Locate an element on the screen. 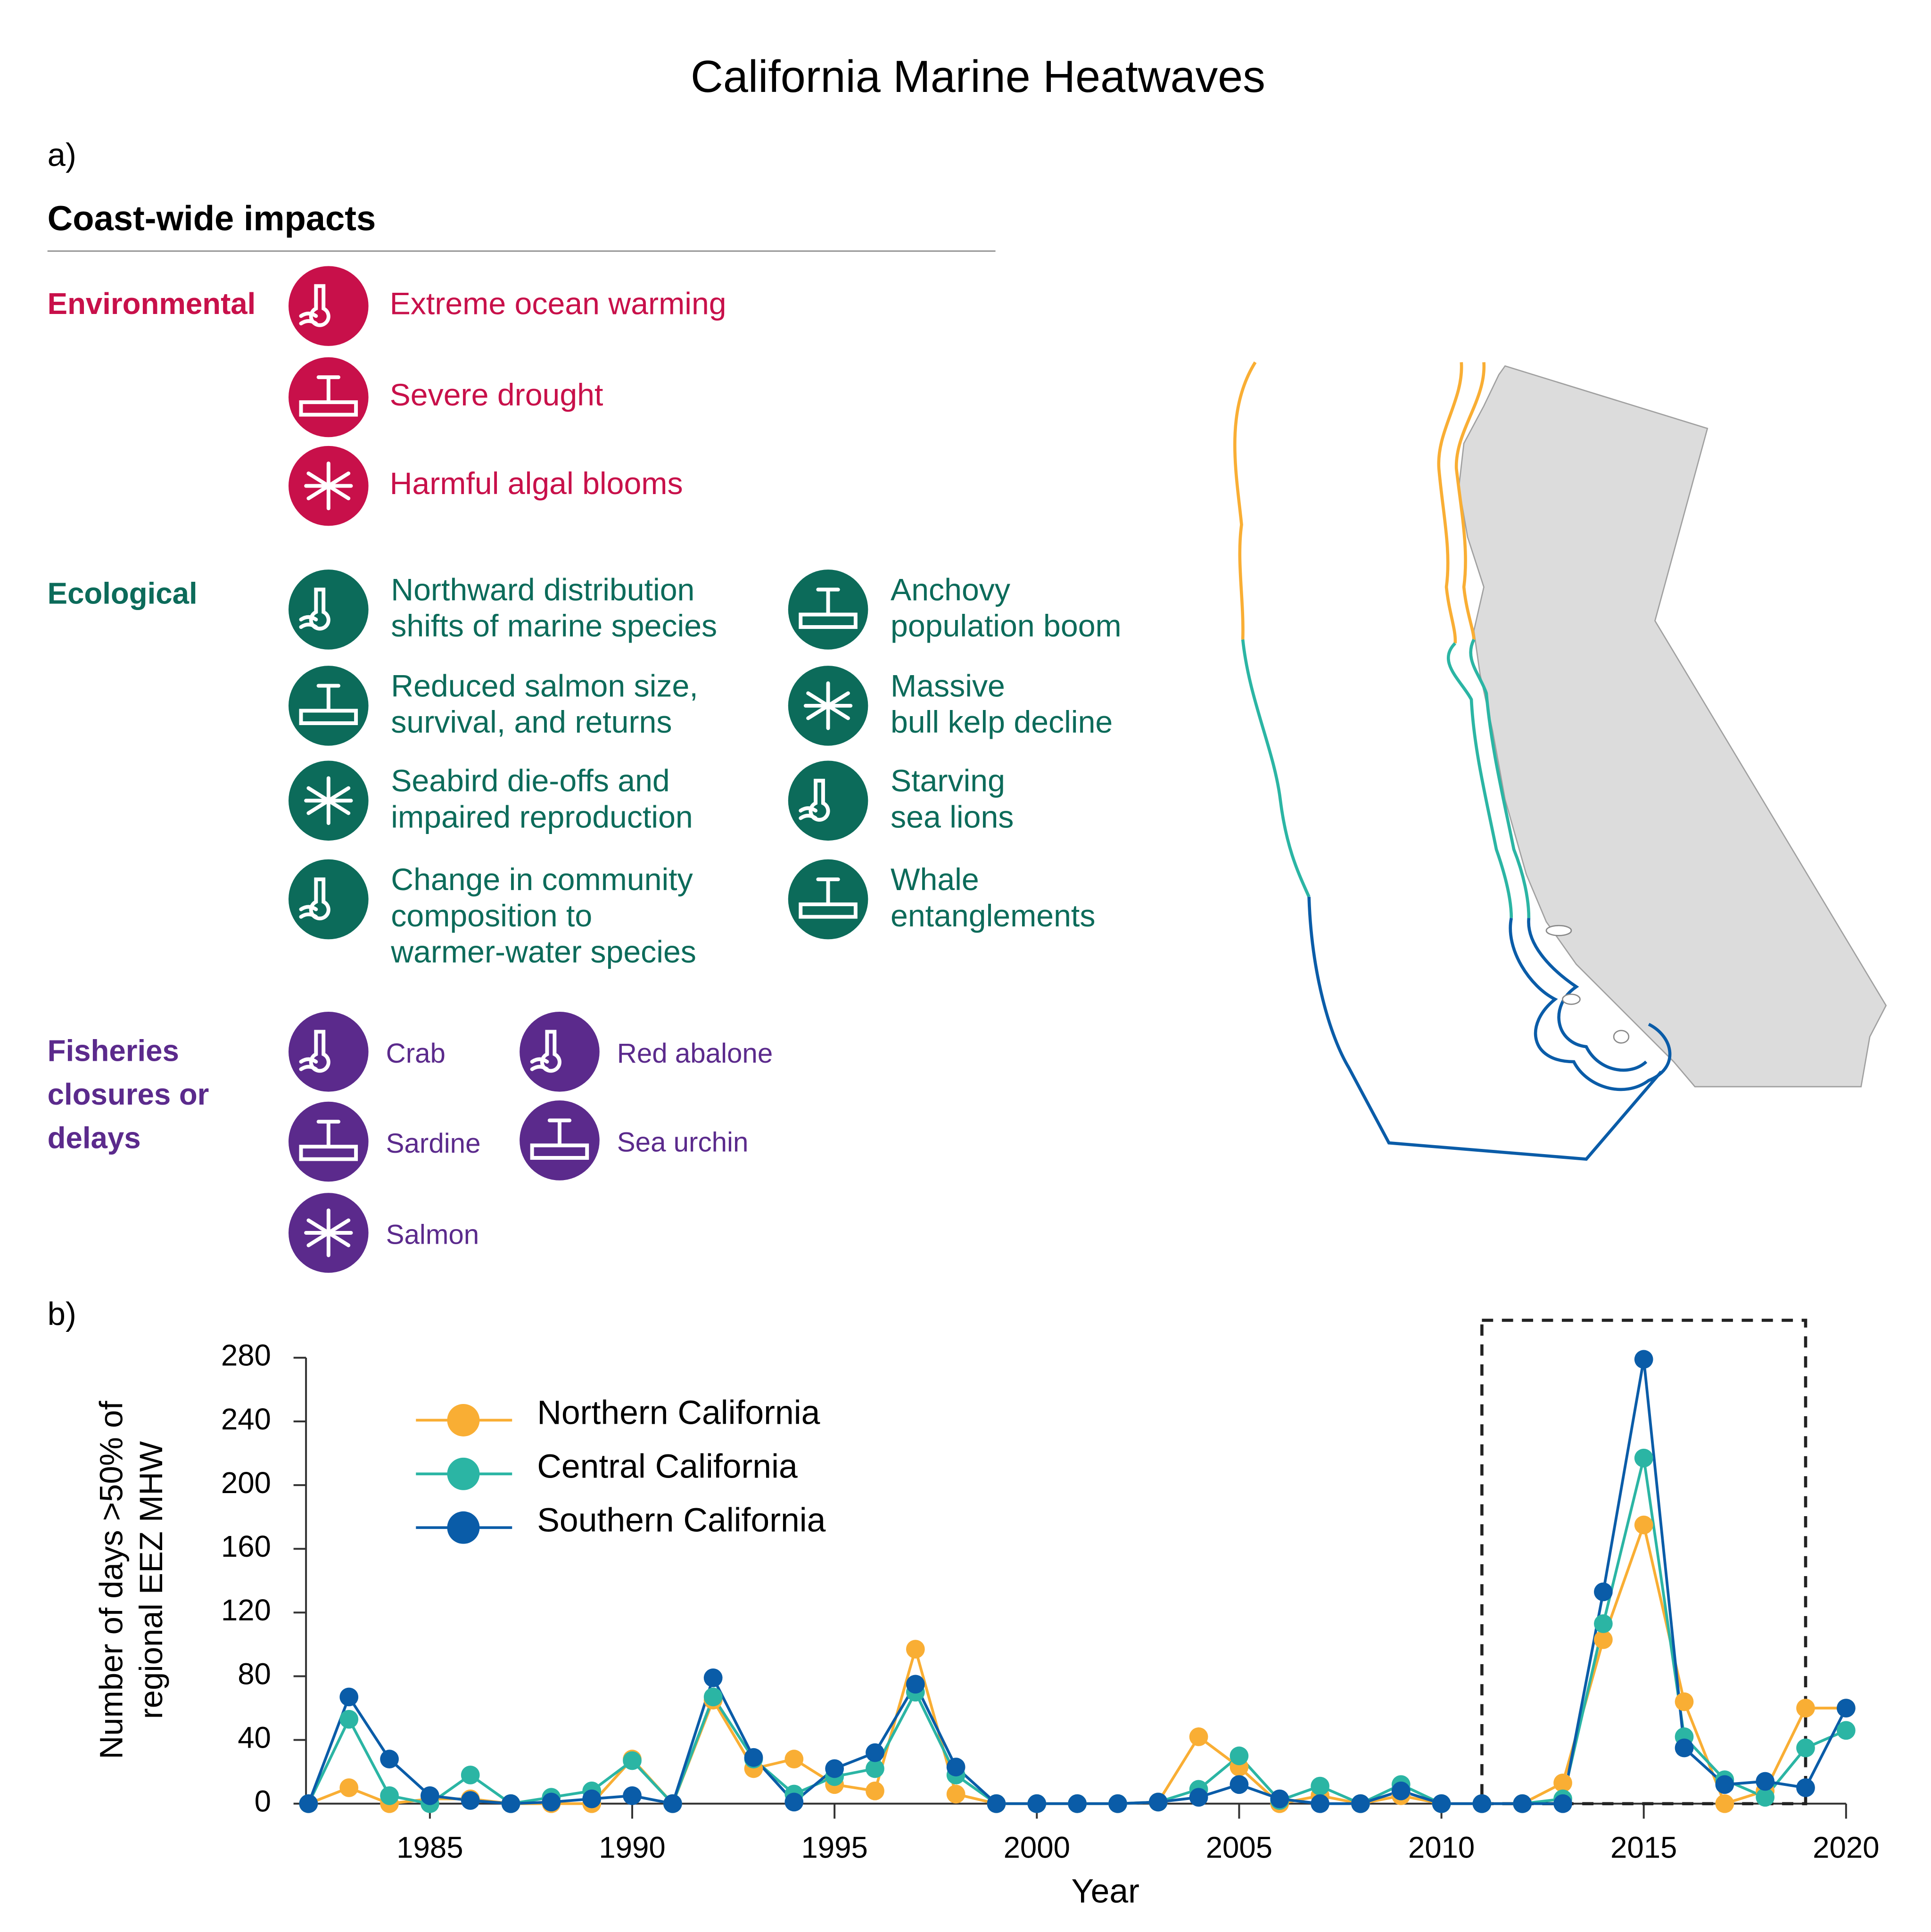  x-tick-label: 2015 is located at coordinates (1643, 1848).